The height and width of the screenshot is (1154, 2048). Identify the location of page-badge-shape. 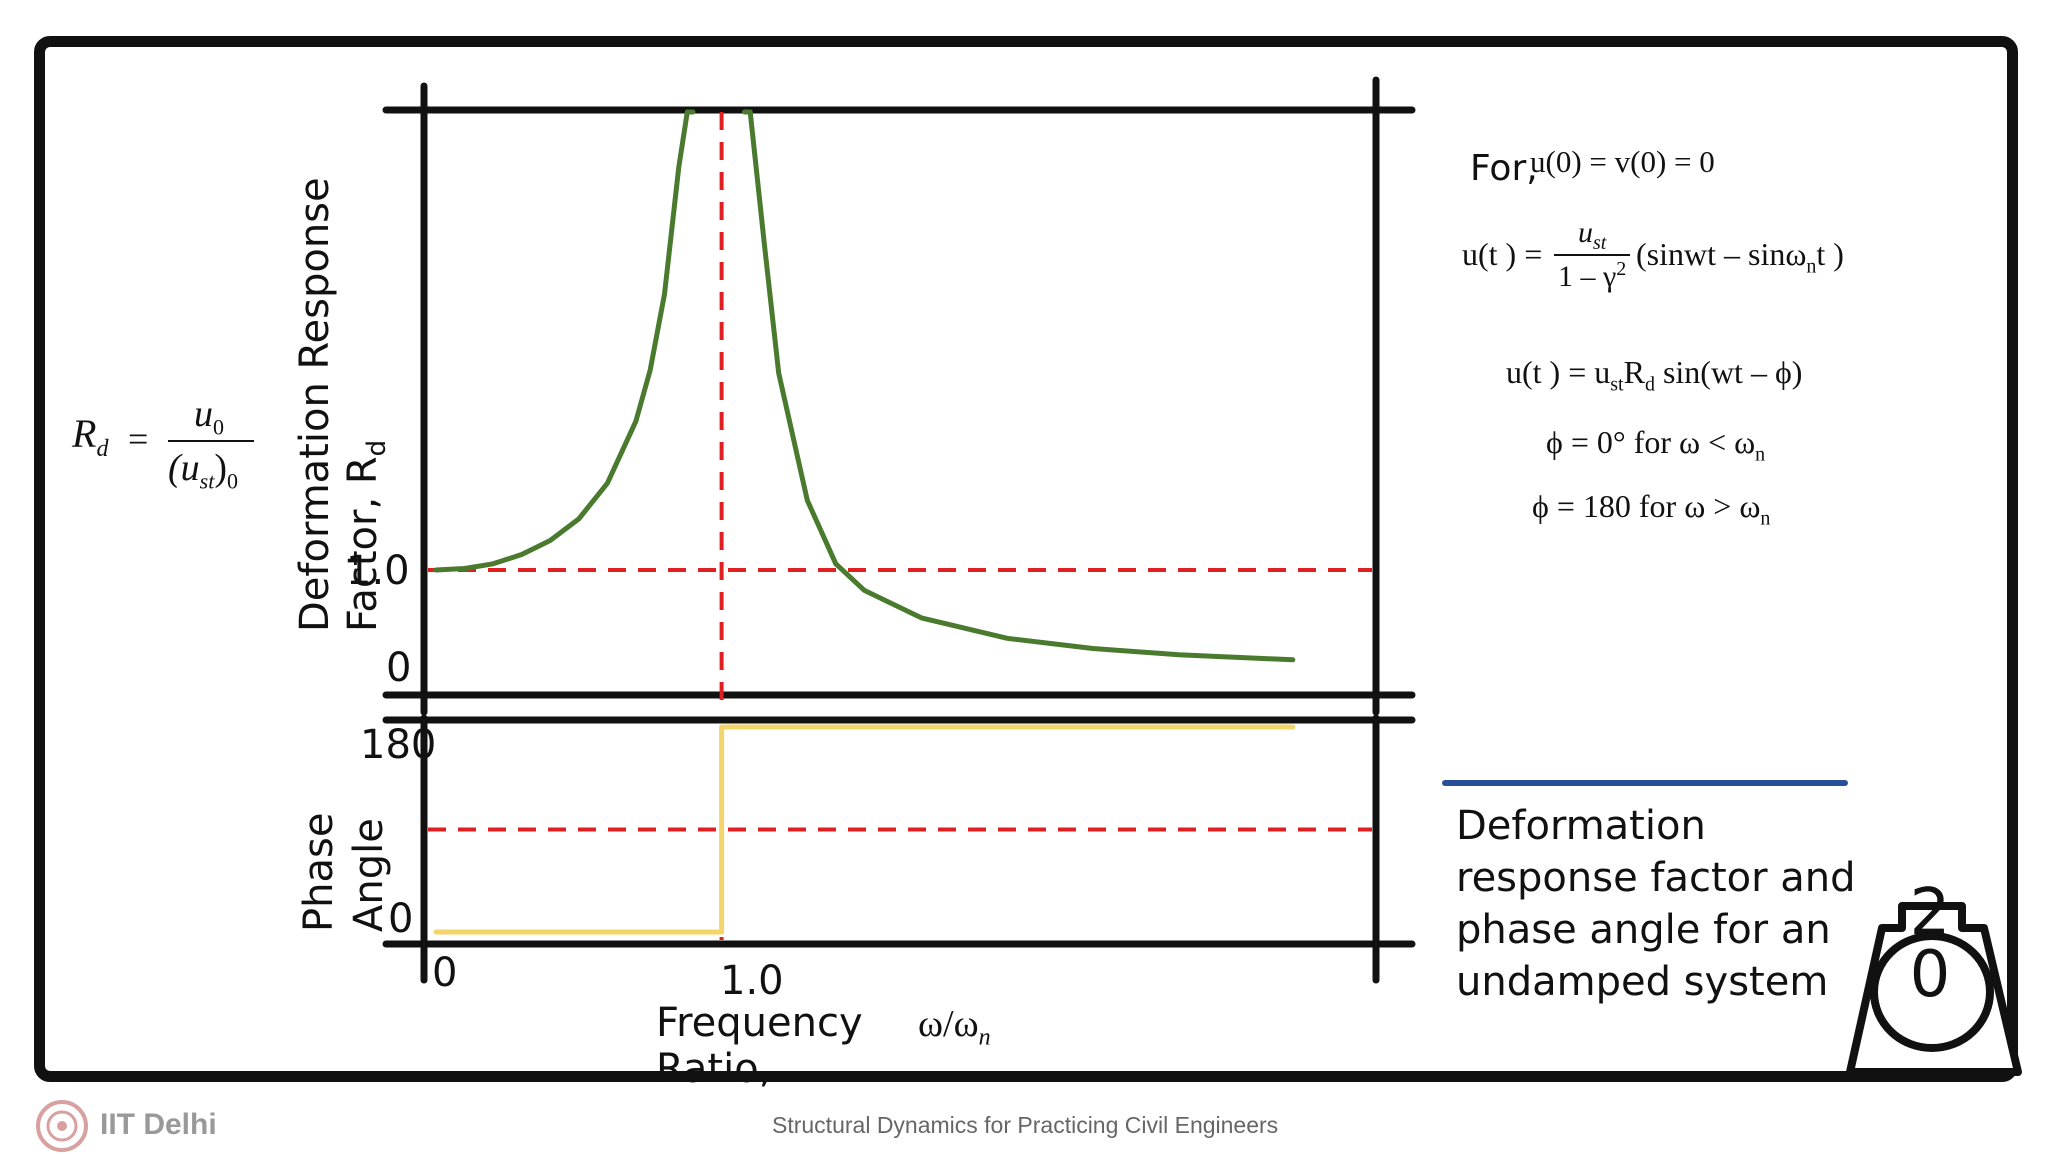
(1934, 989).